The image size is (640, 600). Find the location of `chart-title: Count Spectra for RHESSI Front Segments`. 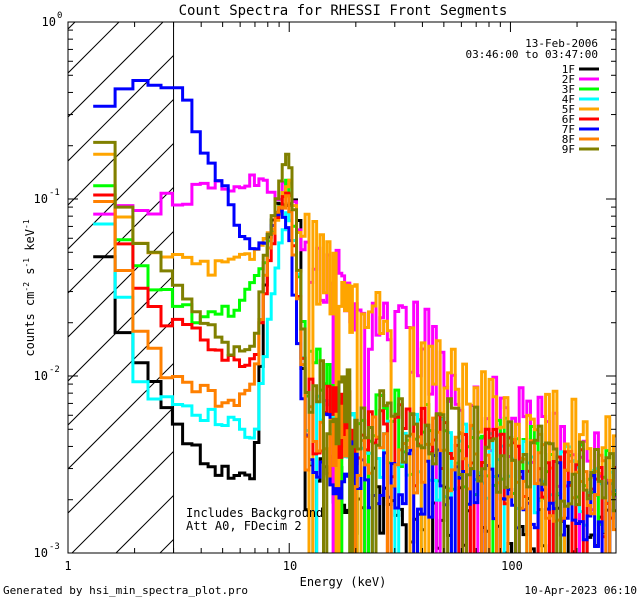

chart-title: Count Spectra for RHESSI Front Segments is located at coordinates (343, 11).